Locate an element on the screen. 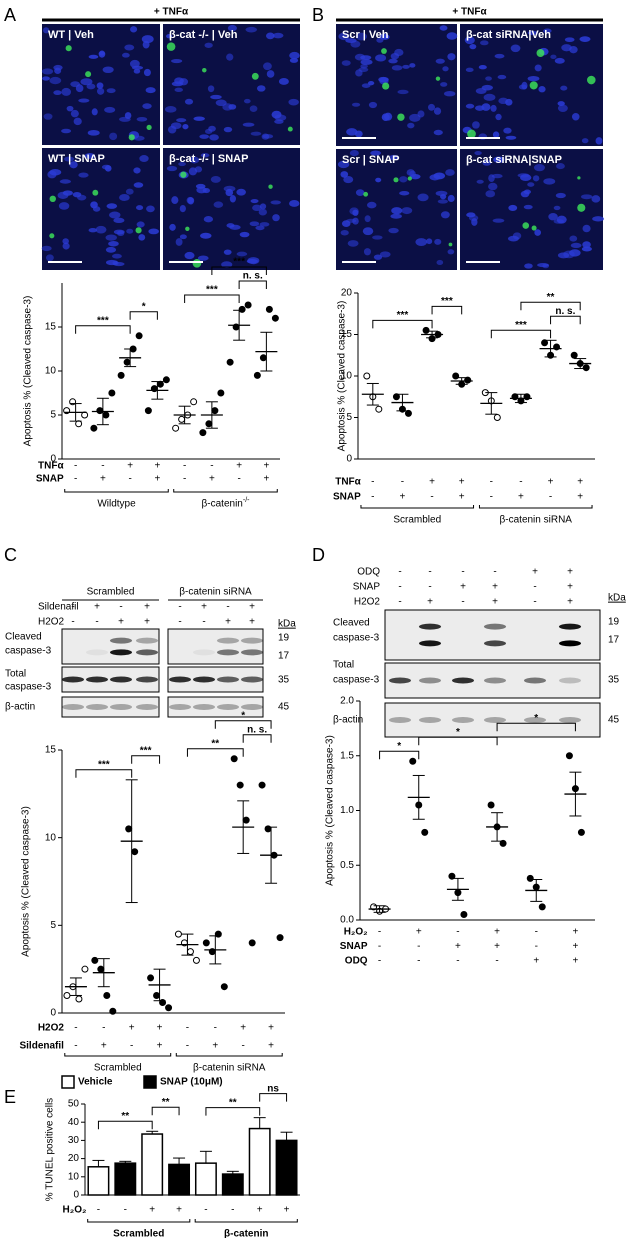  kda-label: 45 is located at coordinates (284, 707).